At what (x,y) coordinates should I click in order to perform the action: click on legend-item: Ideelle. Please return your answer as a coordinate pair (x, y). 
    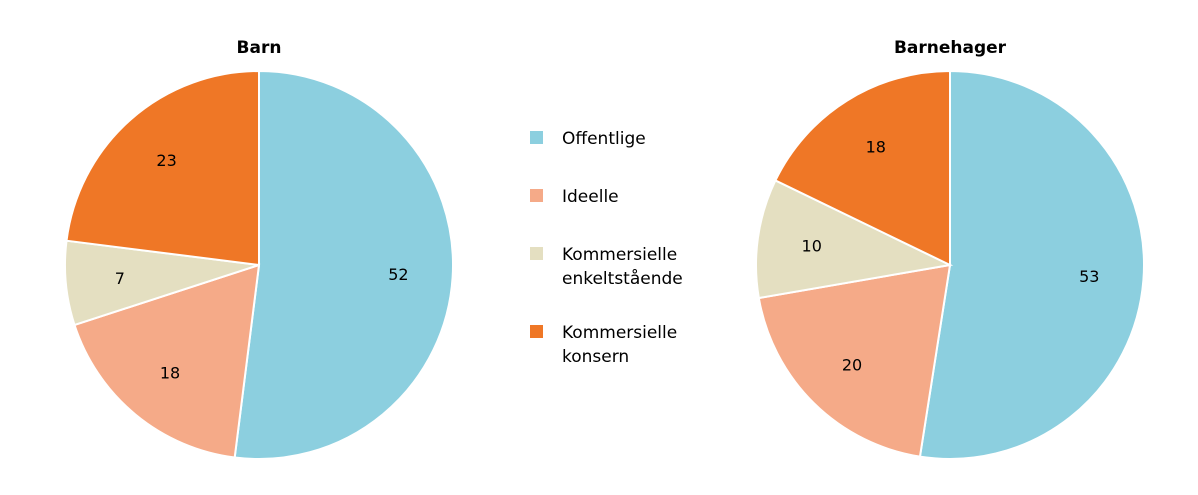
    Looking at the image, I should click on (574, 197).